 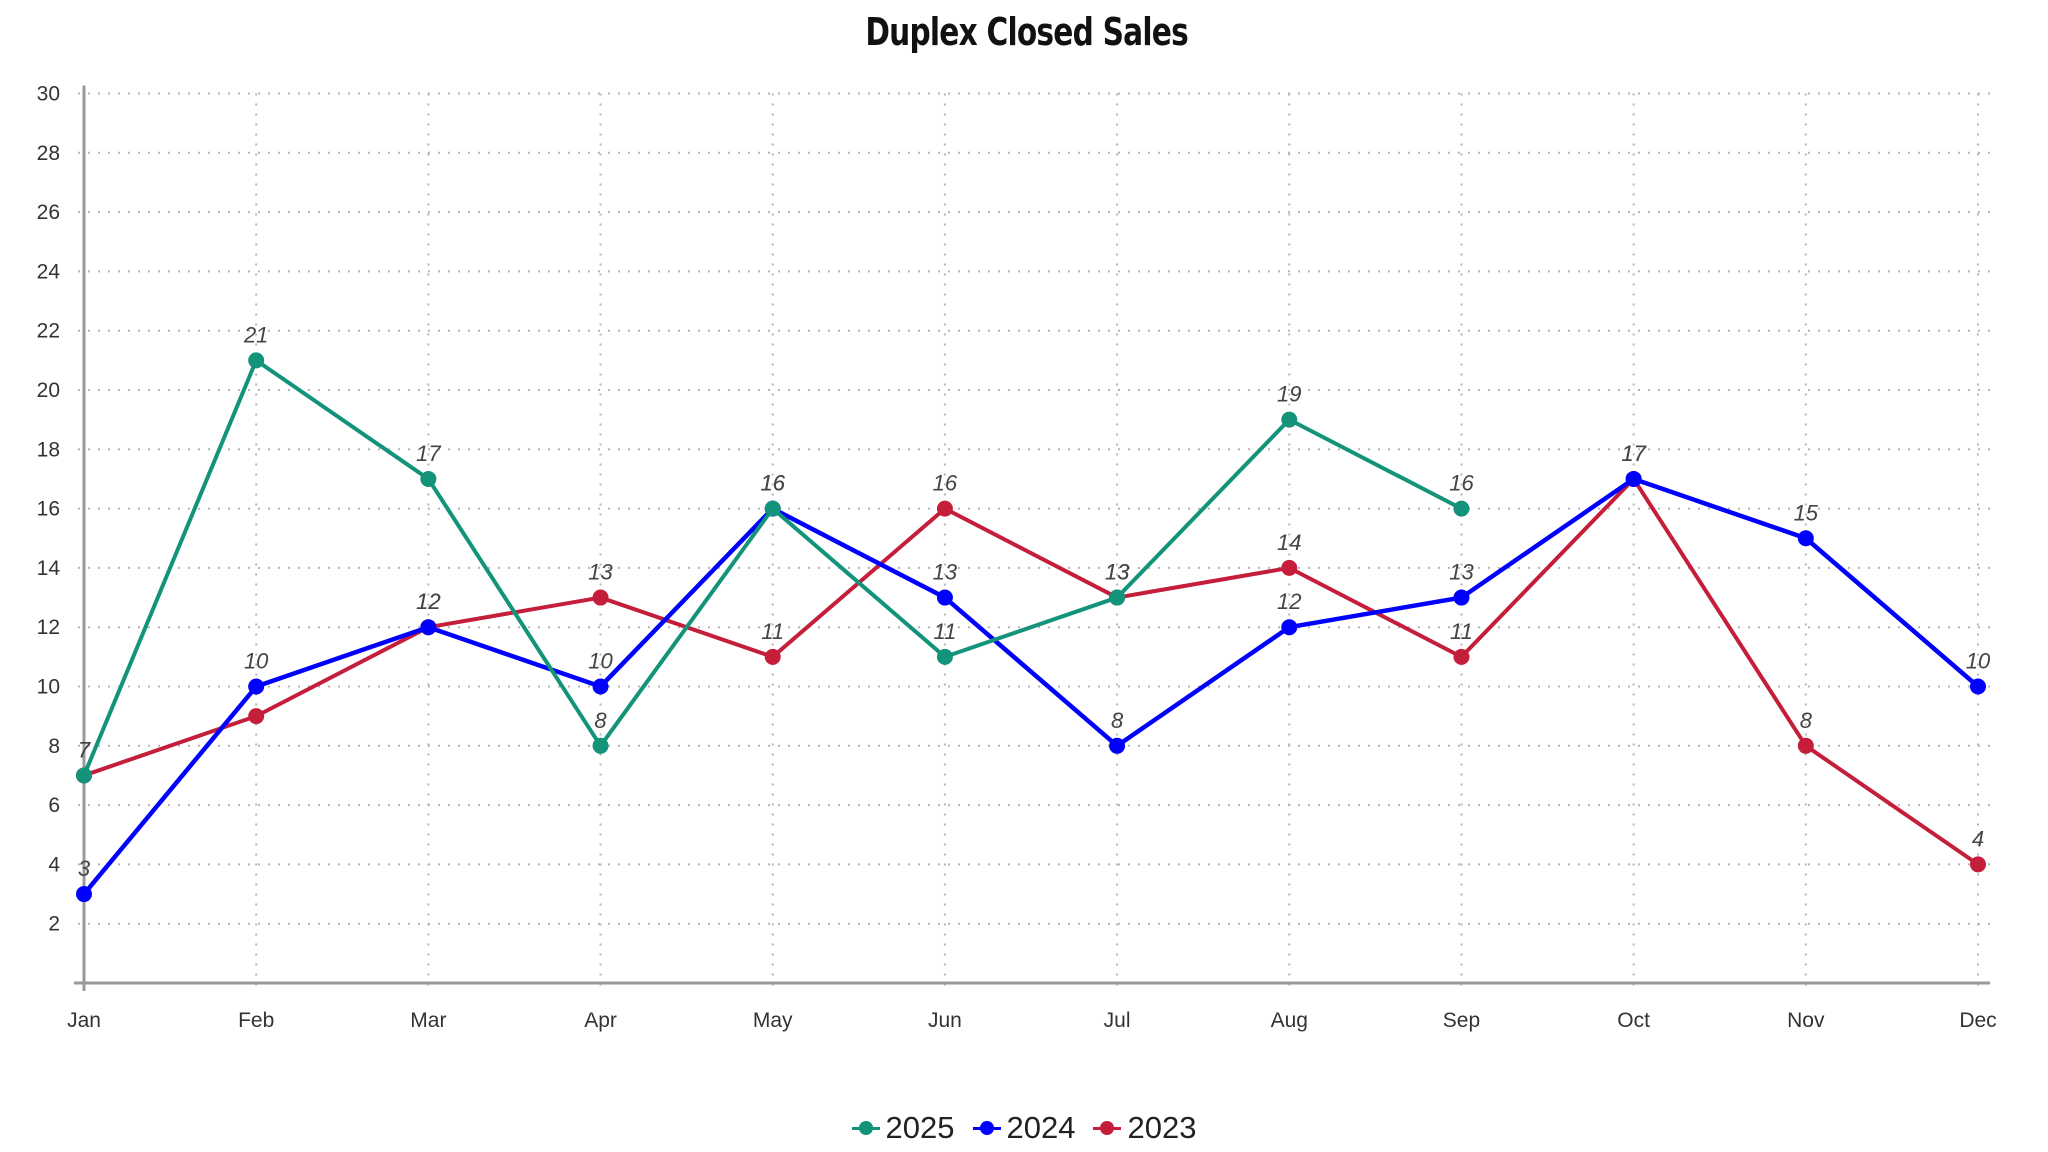 What do you see at coordinates (256, 1020) in the screenshot?
I see `x-tick-label: Feb` at bounding box center [256, 1020].